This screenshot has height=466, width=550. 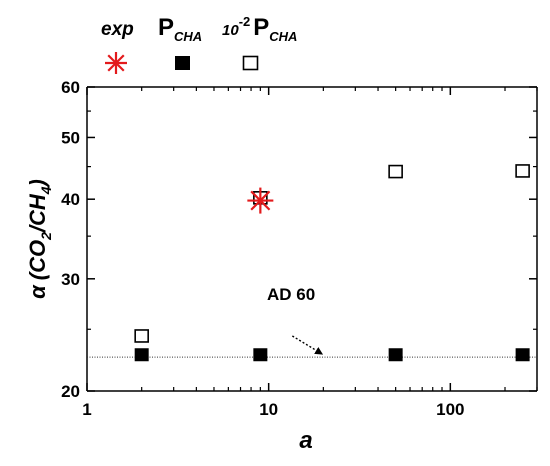 What do you see at coordinates (307, 345) in the screenshot?
I see `annotation-arrow` at bounding box center [307, 345].